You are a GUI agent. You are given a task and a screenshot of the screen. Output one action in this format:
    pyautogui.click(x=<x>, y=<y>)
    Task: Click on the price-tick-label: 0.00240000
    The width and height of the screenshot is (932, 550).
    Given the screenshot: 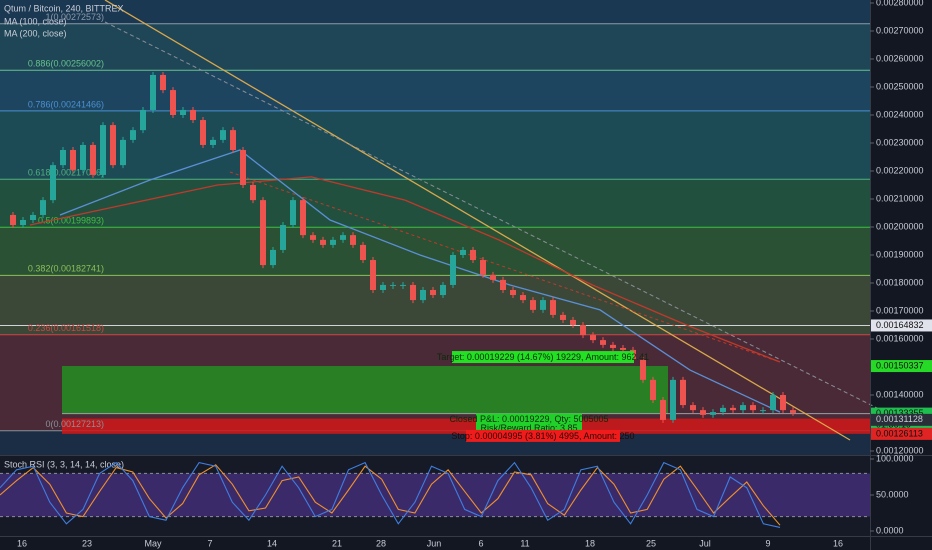 What is the action you would take?
    pyautogui.click(x=900, y=114)
    